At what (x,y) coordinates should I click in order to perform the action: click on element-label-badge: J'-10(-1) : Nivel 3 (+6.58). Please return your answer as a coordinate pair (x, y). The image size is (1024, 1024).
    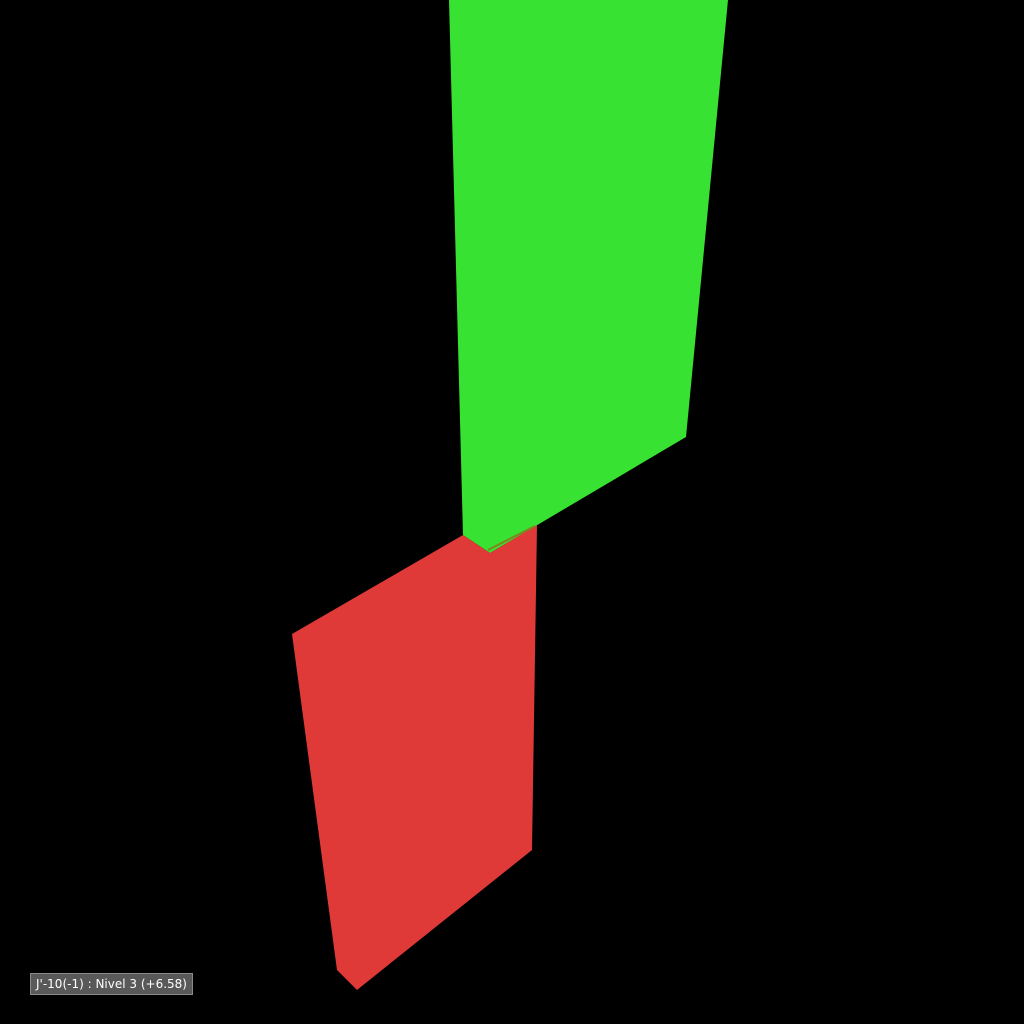
    Looking at the image, I should click on (111, 984).